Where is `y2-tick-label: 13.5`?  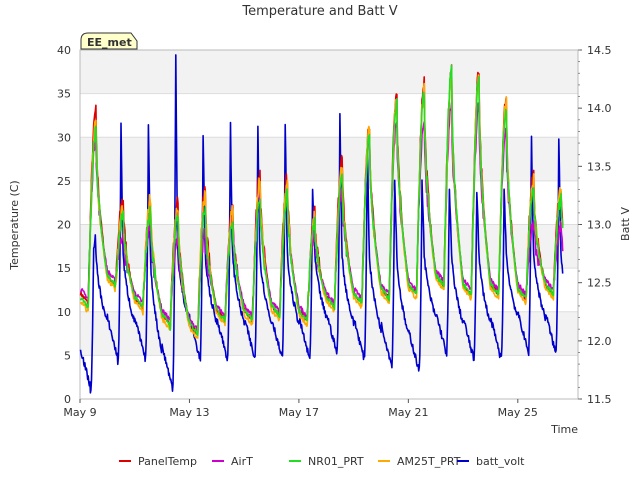 y2-tick-label: 13.5 is located at coordinates (599, 166).